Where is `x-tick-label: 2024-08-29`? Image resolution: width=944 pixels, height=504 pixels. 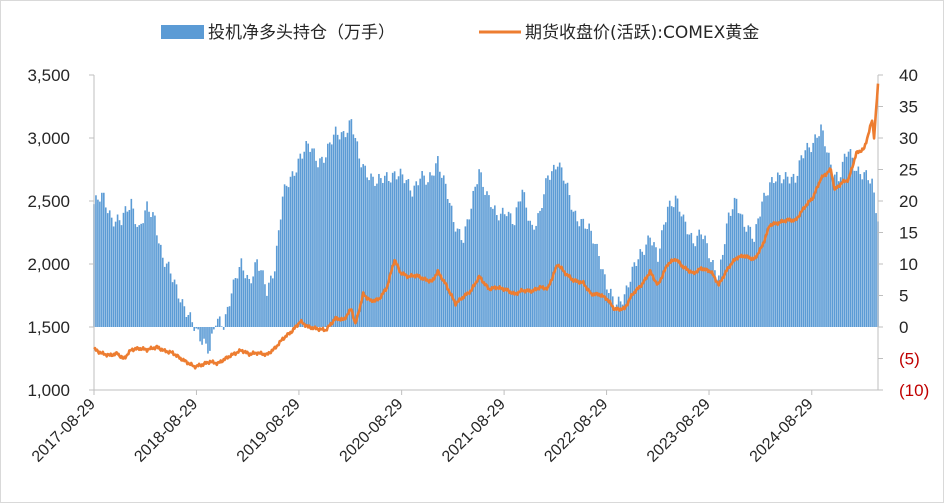 x-tick-label: 2024-08-29 is located at coordinates (782, 431).